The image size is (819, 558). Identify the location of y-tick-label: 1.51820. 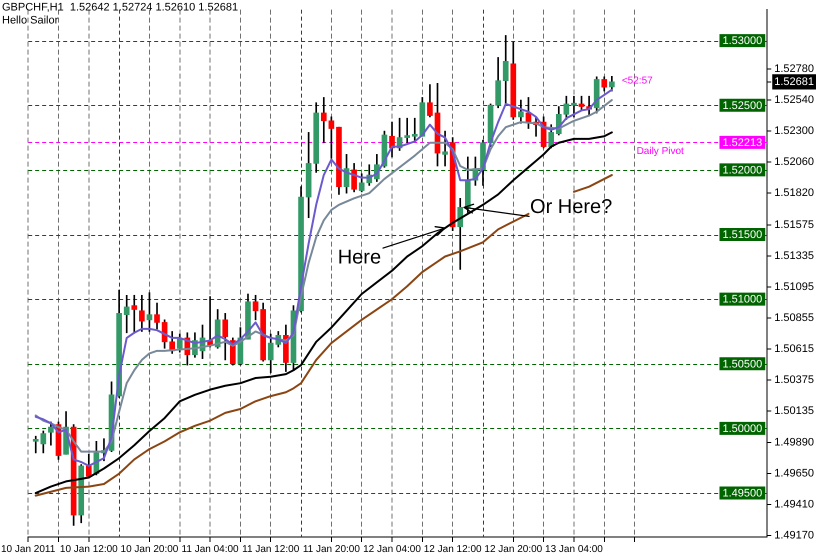
(794, 193).